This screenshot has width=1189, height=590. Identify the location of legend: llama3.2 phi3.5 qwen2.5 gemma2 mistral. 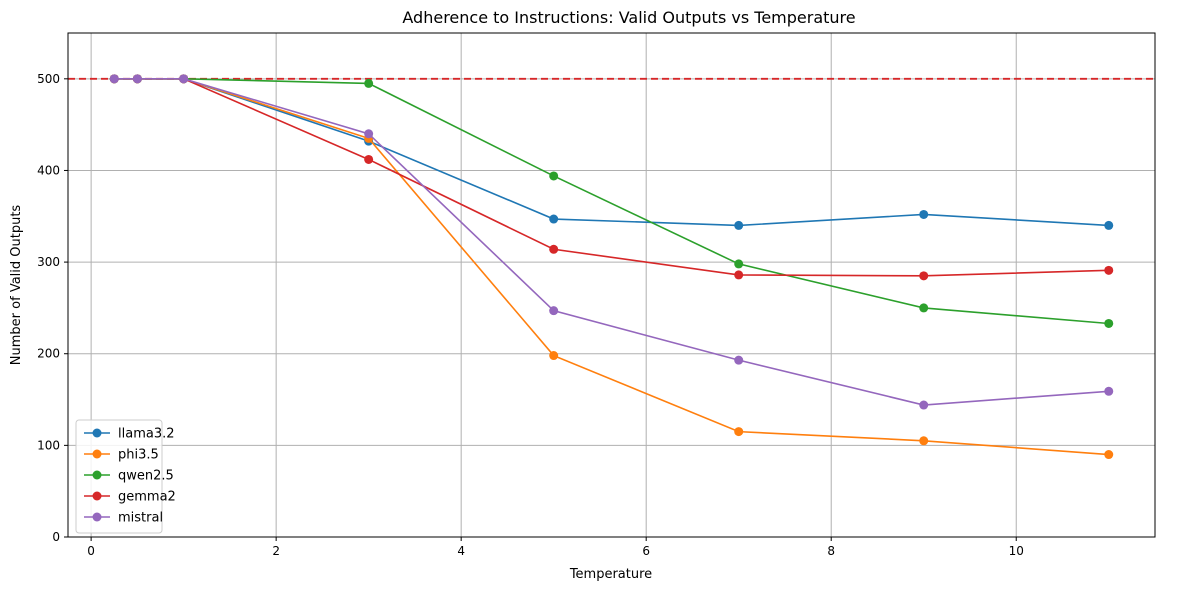
(125, 476).